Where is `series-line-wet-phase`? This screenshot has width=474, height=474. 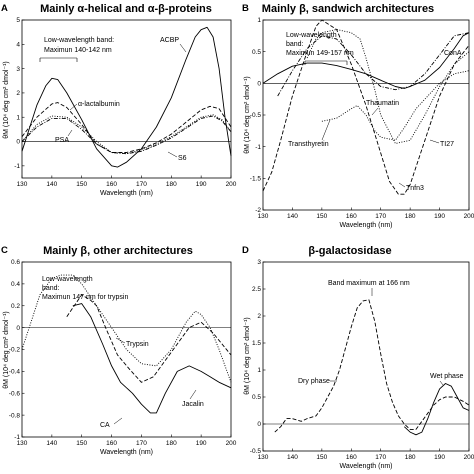
series-line-wet-phase is located at coordinates (436, 409).